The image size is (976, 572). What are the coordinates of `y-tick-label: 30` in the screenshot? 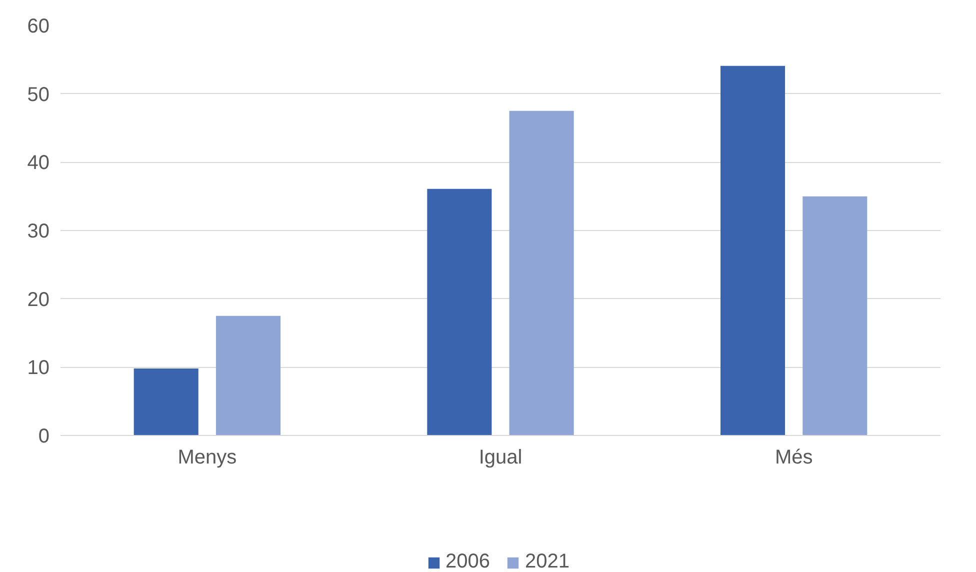 It's located at (38, 231).